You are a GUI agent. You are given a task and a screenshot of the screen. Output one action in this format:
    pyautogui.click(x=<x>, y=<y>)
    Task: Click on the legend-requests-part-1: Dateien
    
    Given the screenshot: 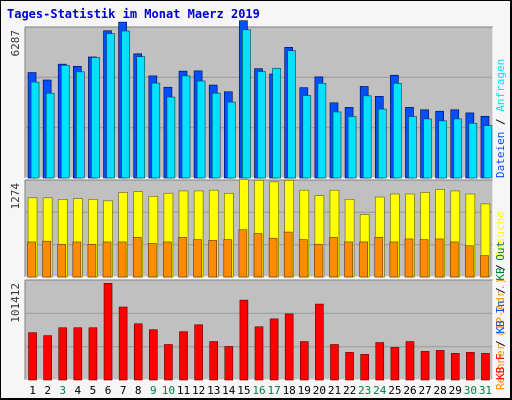 What is the action you would take?
    pyautogui.click(x=500, y=155)
    